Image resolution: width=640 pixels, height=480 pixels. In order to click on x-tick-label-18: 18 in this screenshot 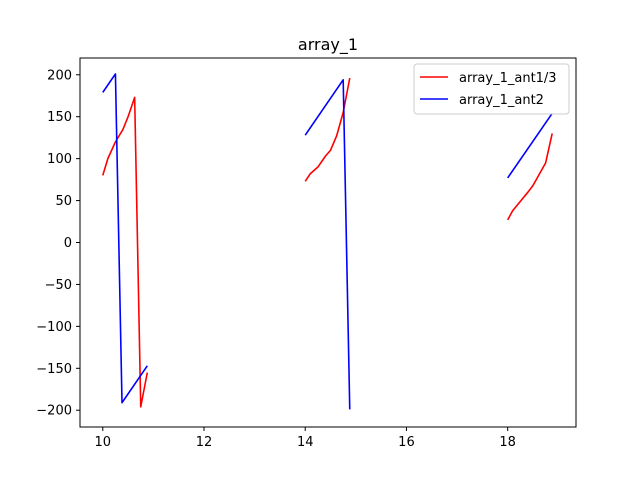, I will do `click(507, 442)`.